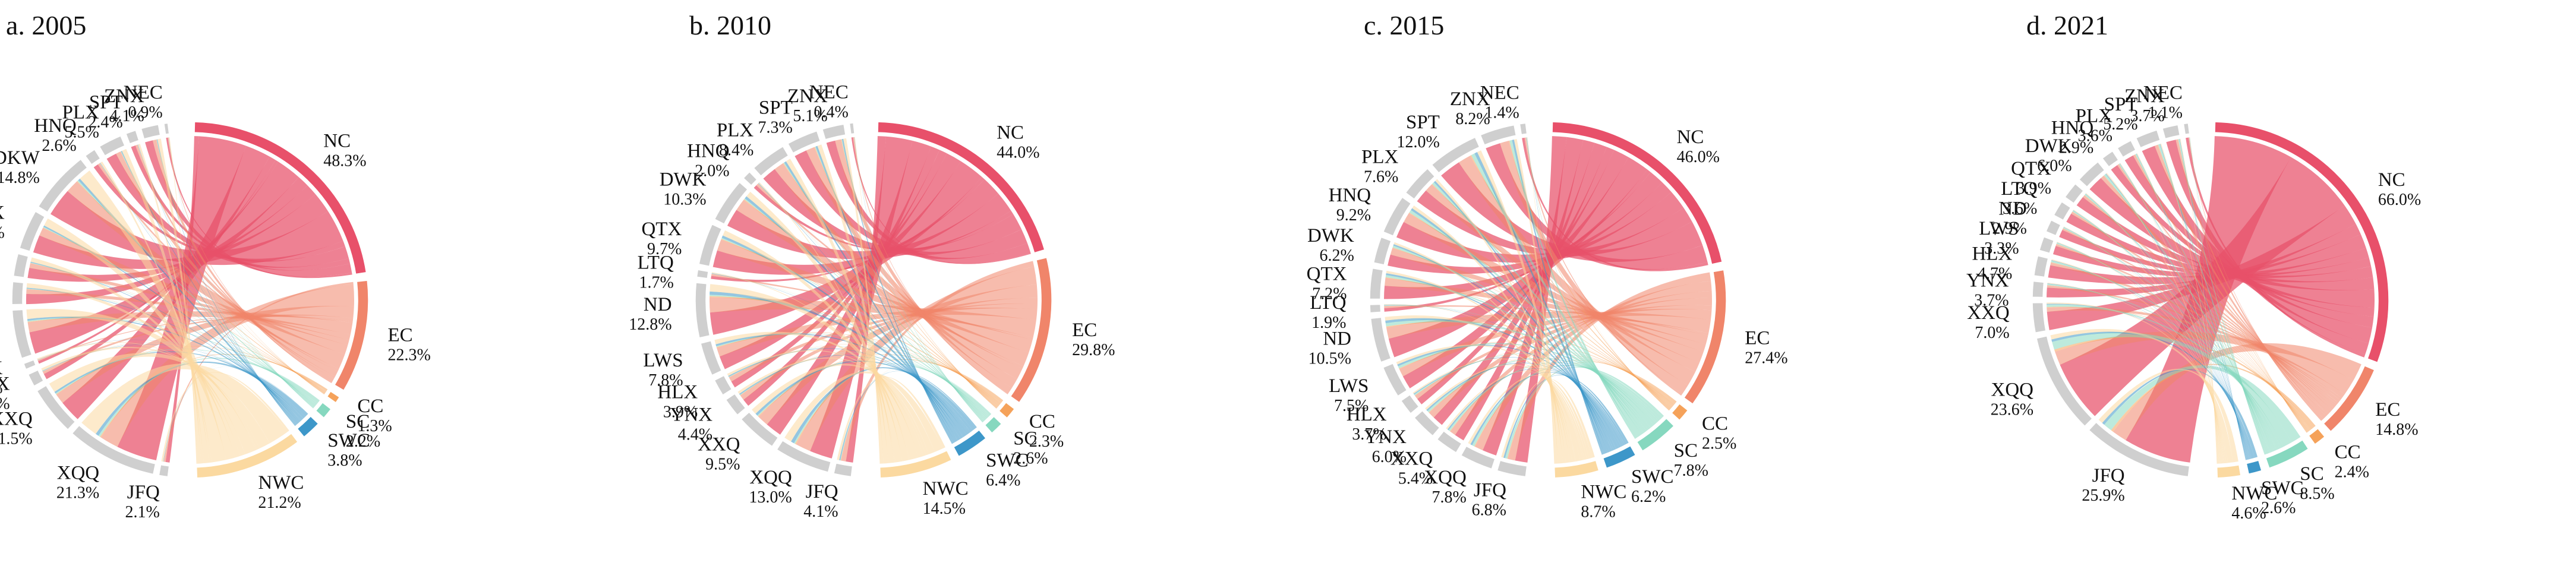  I want to click on chord-ribbon-spt-nc, so click(2257, 245).